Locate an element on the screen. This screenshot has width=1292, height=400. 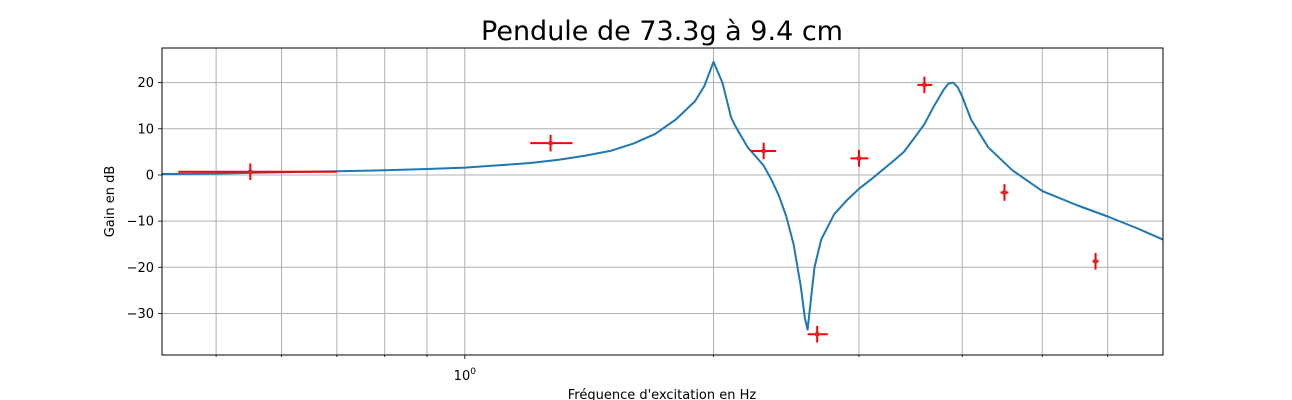
y-tick-label: −30 is located at coordinates (140, 314).